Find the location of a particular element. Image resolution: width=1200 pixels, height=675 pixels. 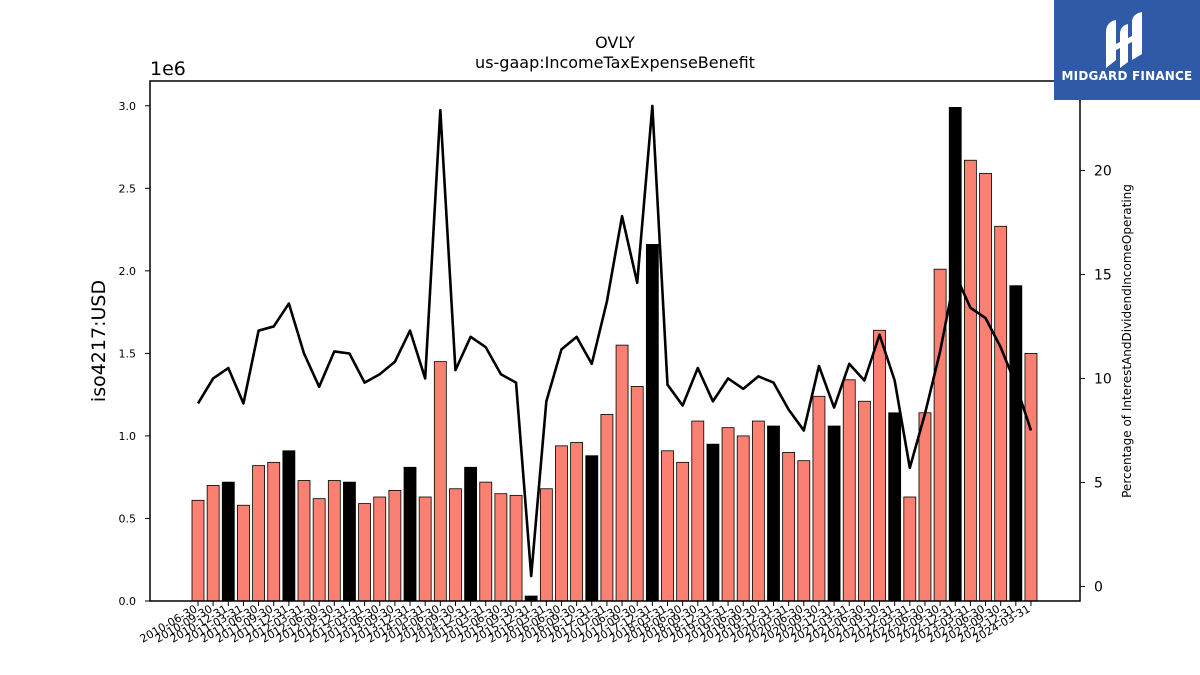

chart-subtitle: us-gaap:IncomeTaxExpenseBenefit is located at coordinates (615, 62).